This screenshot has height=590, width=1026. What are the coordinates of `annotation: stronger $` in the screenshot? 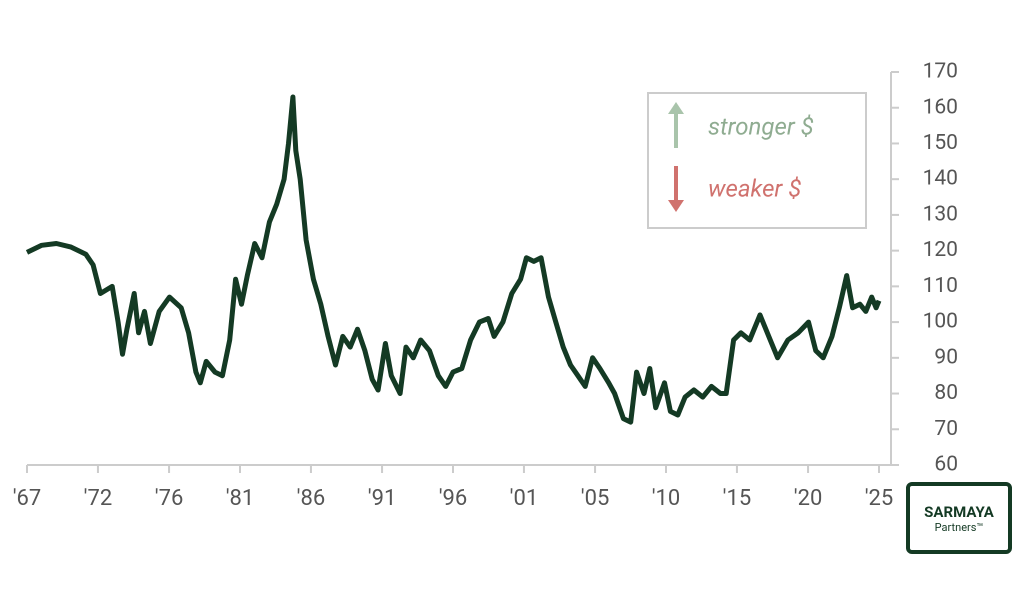 It's located at (761, 126).